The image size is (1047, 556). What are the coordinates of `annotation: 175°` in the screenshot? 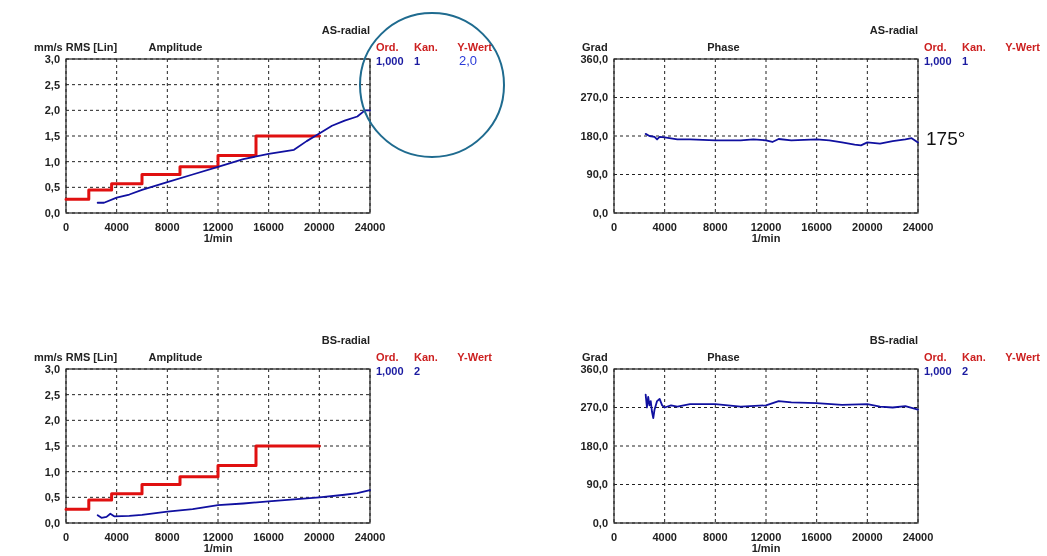 It's located at (946, 138).